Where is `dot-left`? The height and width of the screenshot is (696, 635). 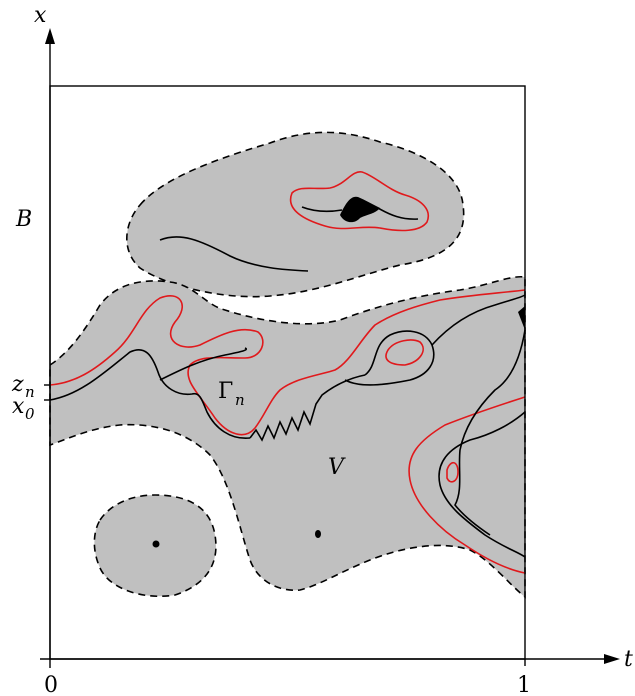 dot-left is located at coordinates (156, 544).